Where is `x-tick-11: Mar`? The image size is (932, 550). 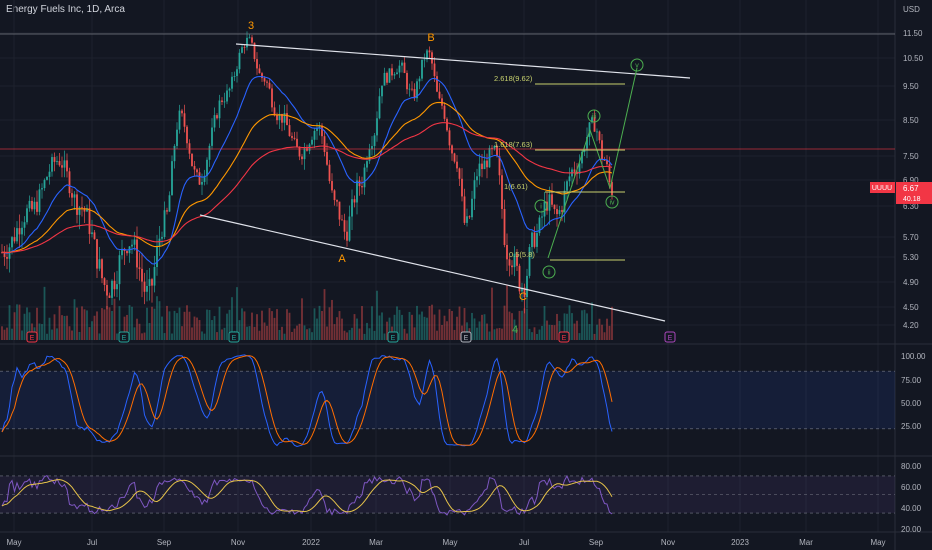
x-tick-11: Mar is located at coordinates (806, 542).